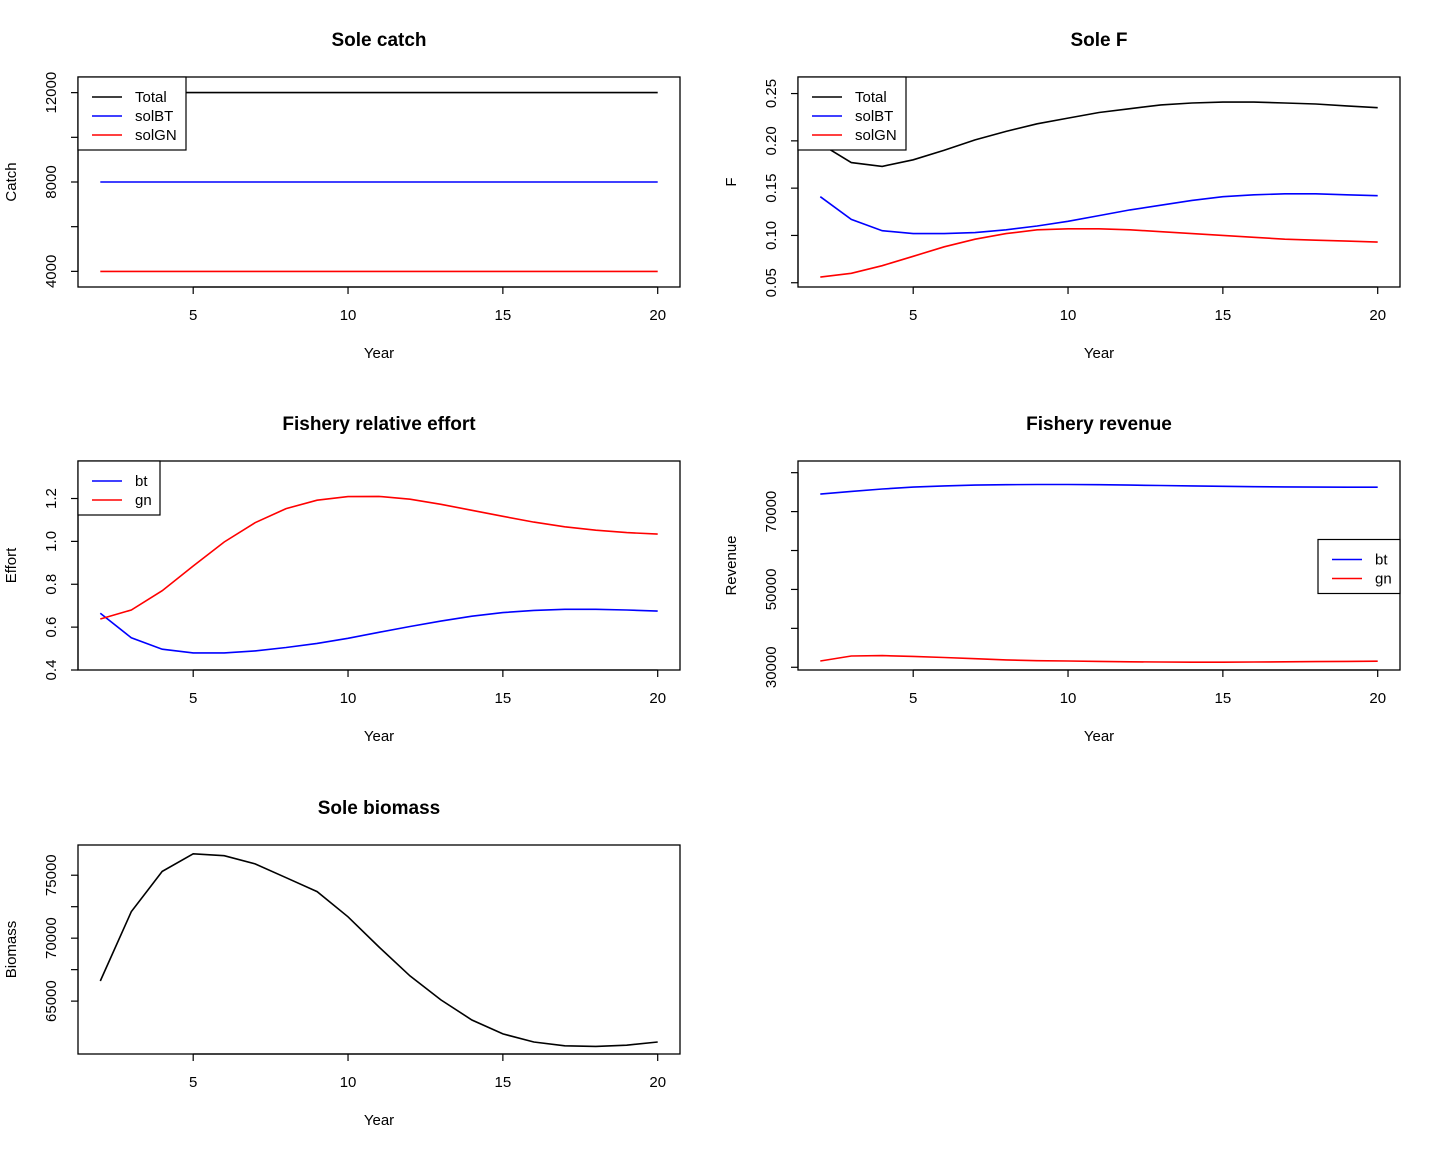  What do you see at coordinates (1099, 424) in the screenshot?
I see `chart-title: Fishery revenue` at bounding box center [1099, 424].